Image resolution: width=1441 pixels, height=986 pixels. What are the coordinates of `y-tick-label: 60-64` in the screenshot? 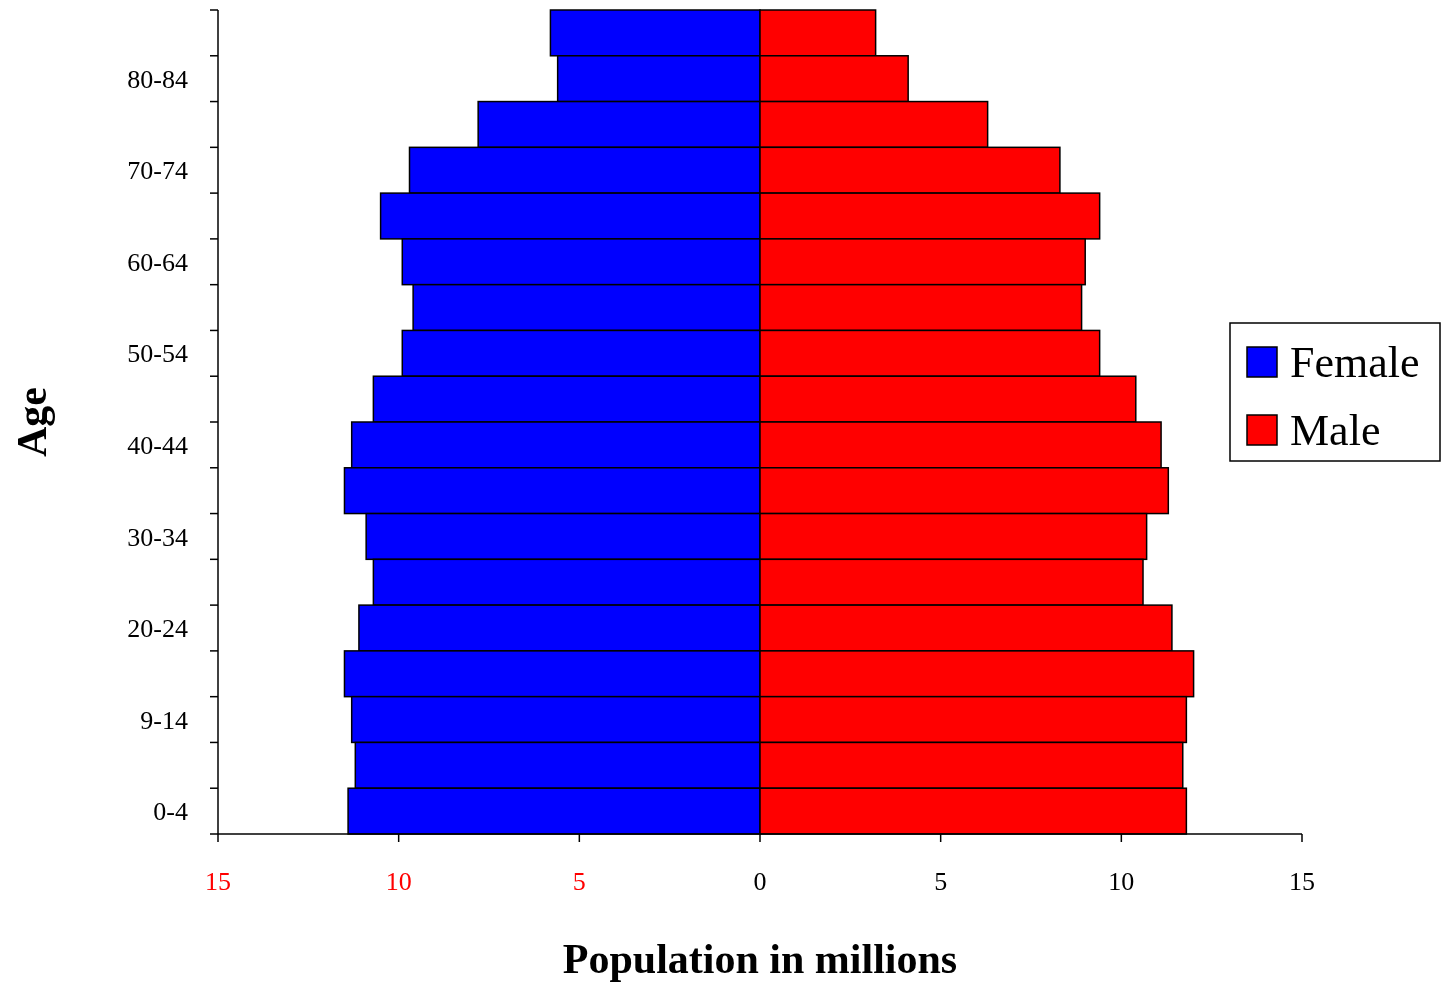 It's located at (157, 262).